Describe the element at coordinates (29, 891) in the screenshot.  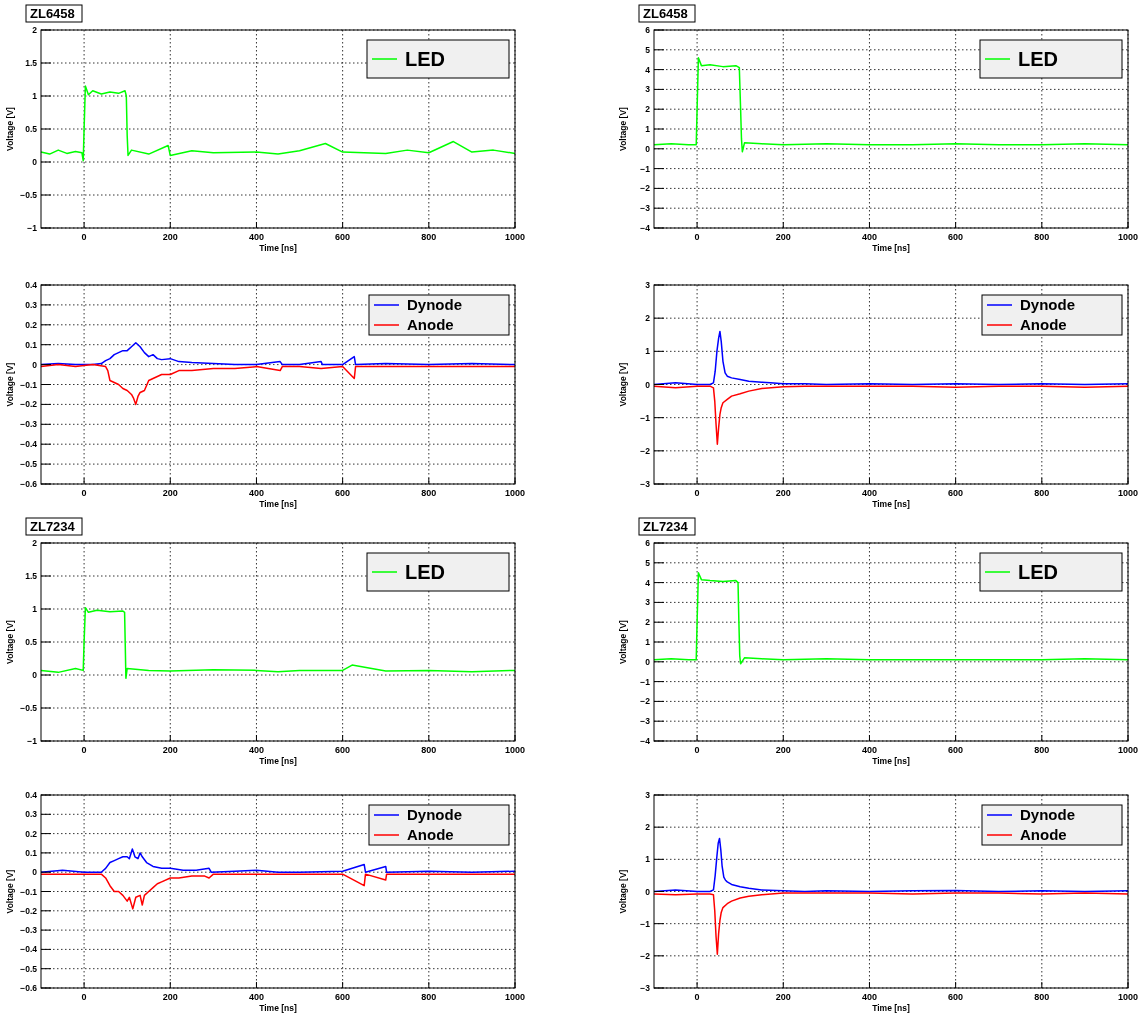
I see `y-tick-label: −0.1` at that location.